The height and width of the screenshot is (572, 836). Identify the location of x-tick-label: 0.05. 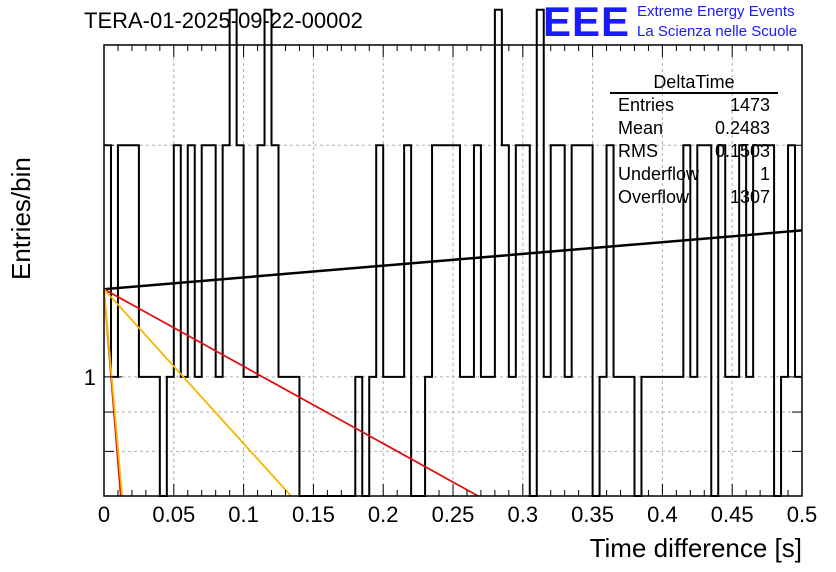
(173, 514).